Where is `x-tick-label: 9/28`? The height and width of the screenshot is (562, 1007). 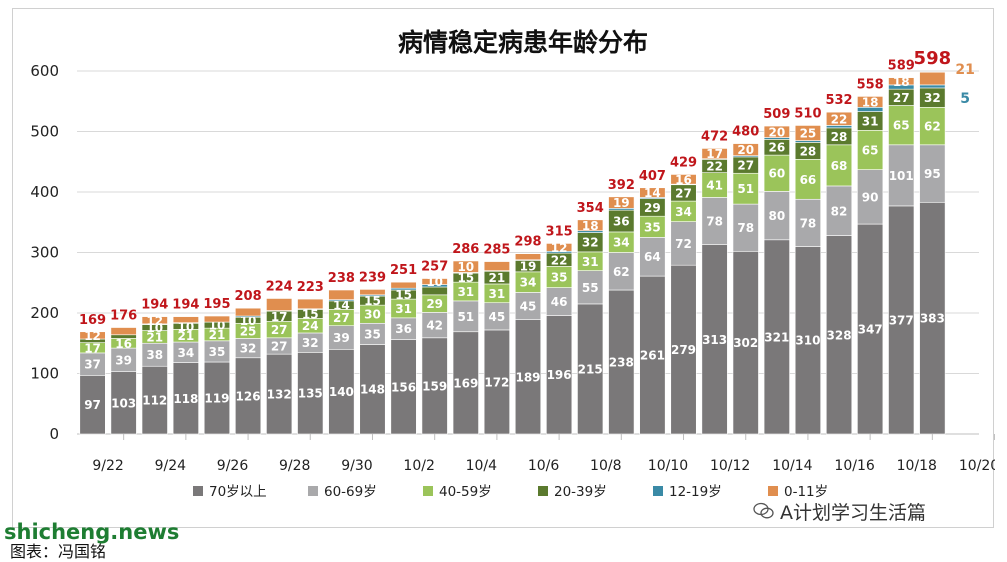 x-tick-label: 9/28 is located at coordinates (294, 466).